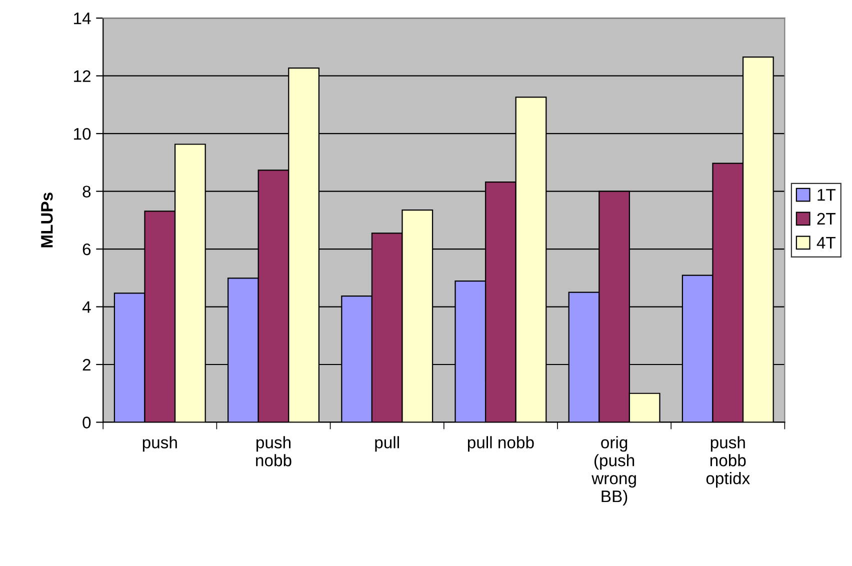  Describe the element at coordinates (86, 422) in the screenshot. I see `y-tick-label: 0` at that location.